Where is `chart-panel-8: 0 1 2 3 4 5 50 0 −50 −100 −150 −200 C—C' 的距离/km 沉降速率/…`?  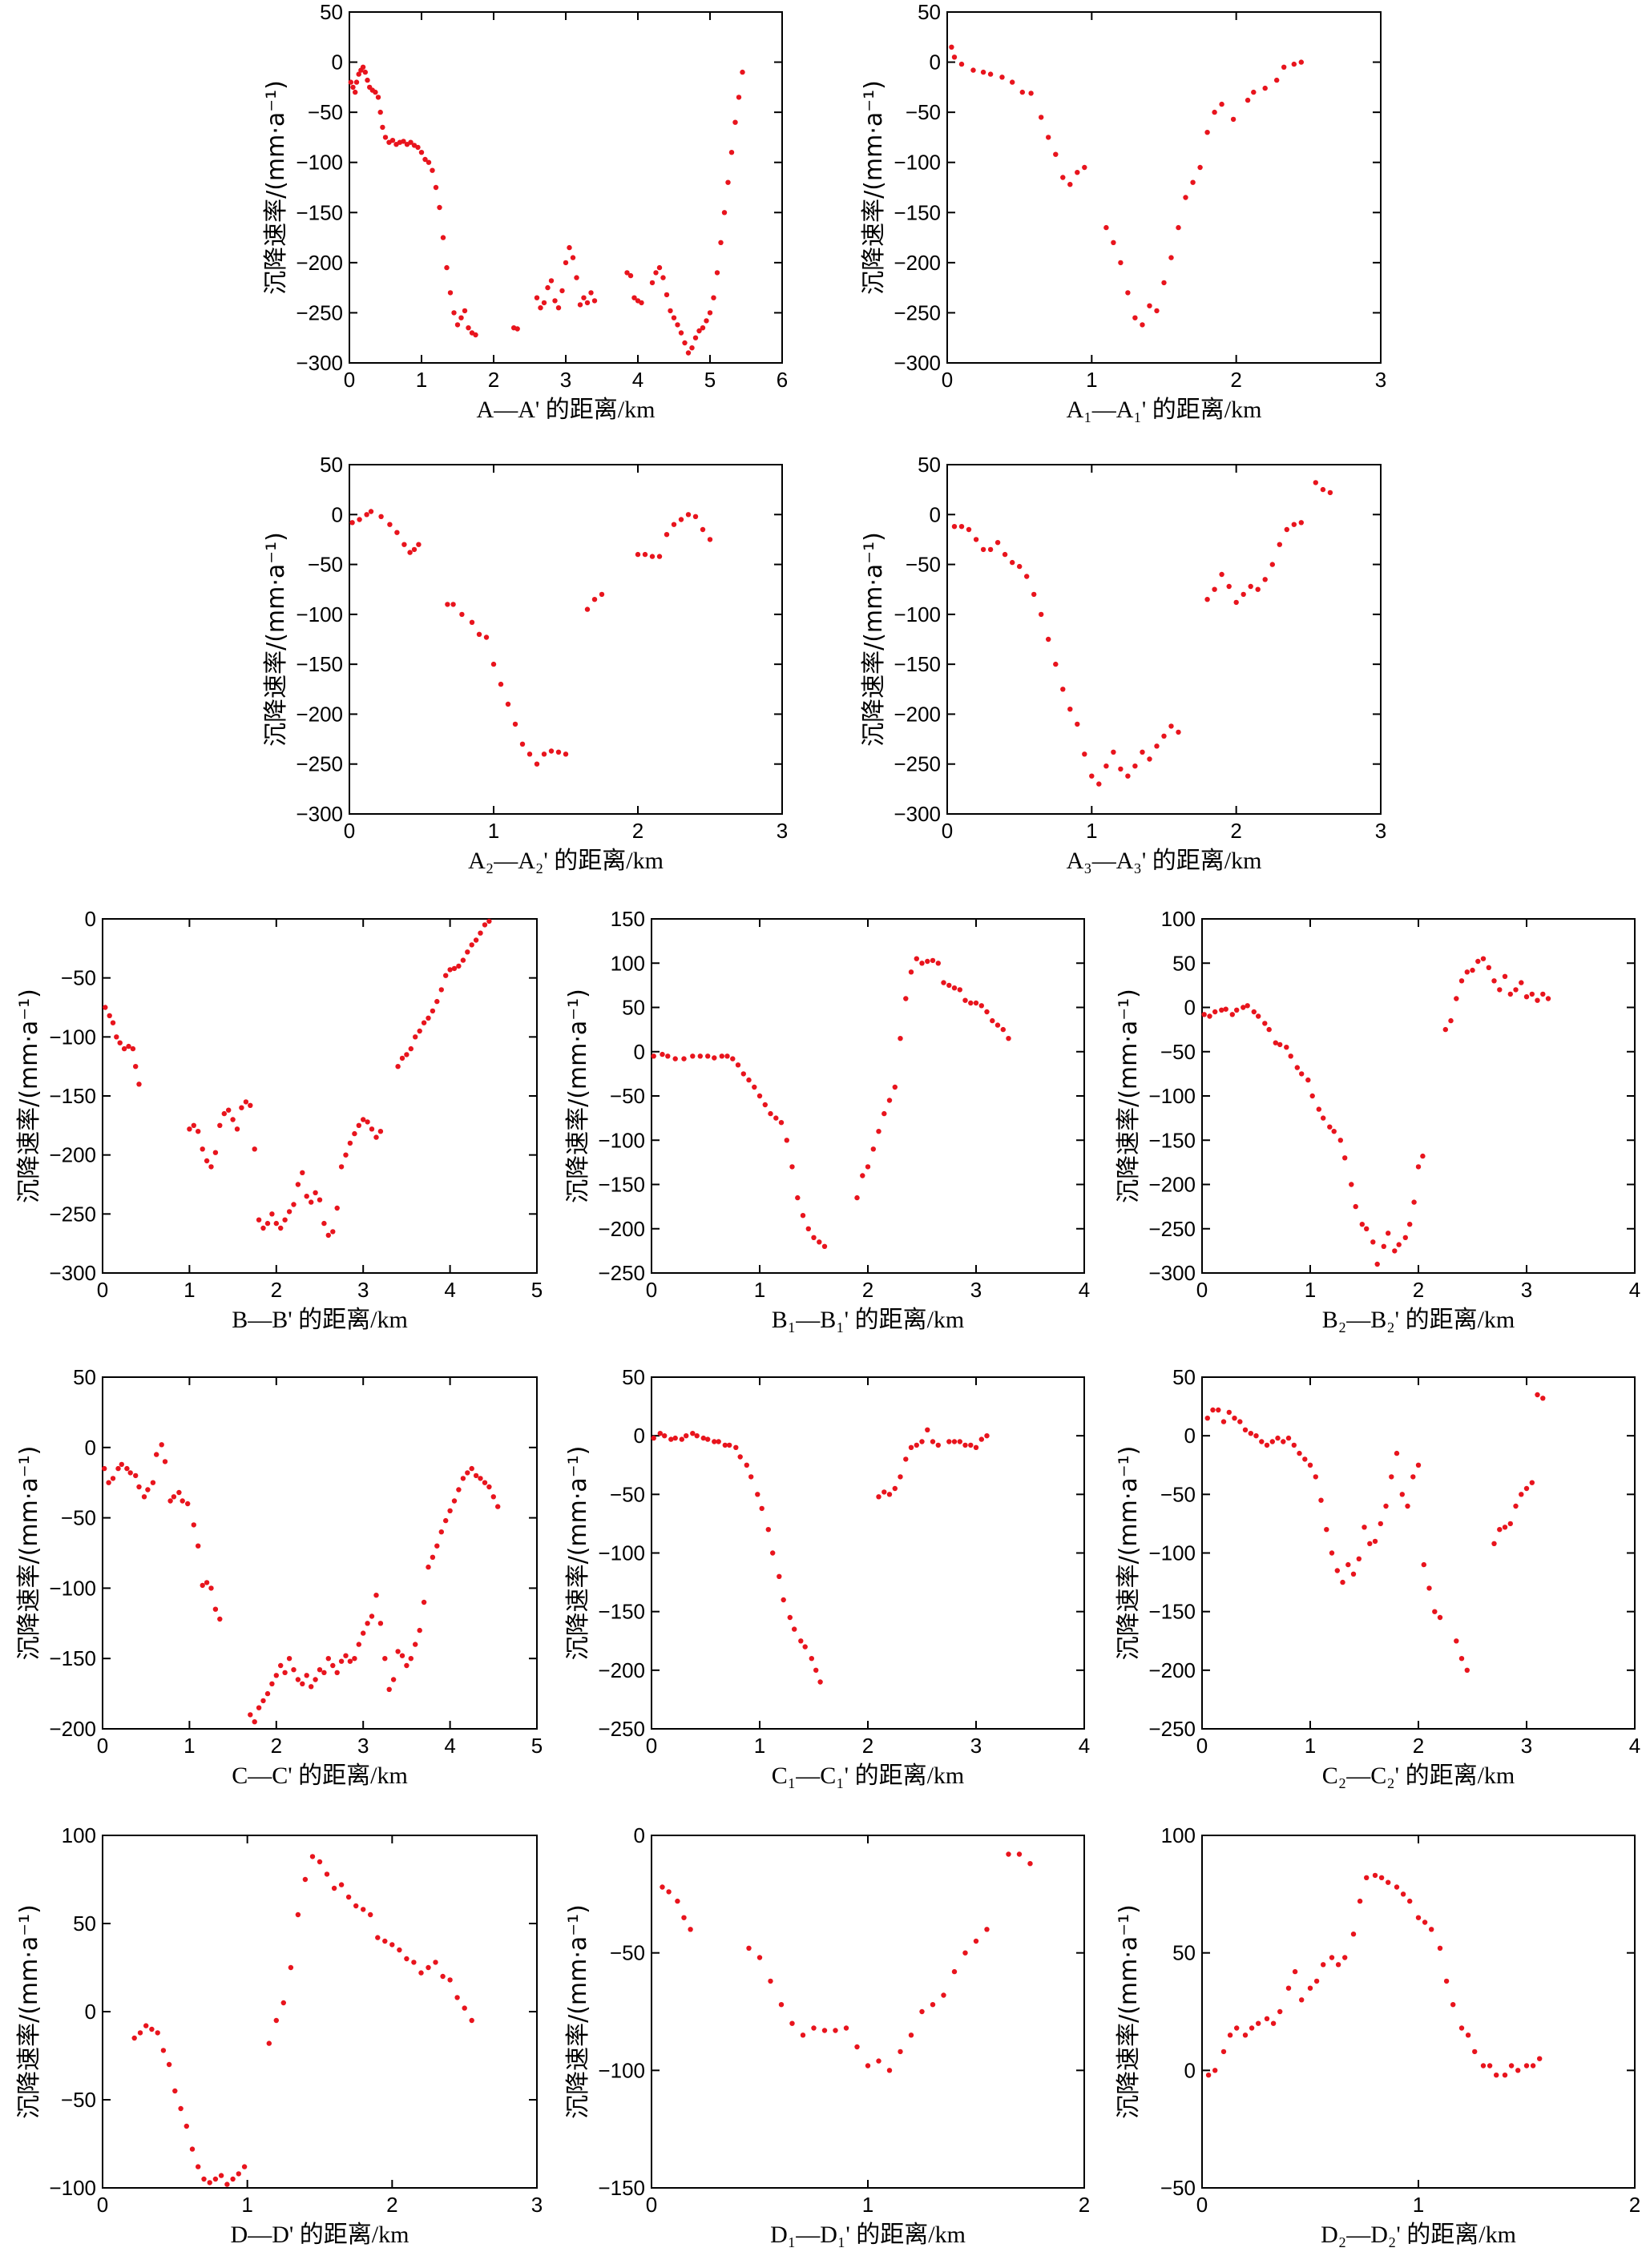
chart-panel-8: 0 1 2 3 4 5 50 0 −50 −100 −150 −200 C—C' 的距离/km 沉降速率/… is located at coordinates (279, 1577).